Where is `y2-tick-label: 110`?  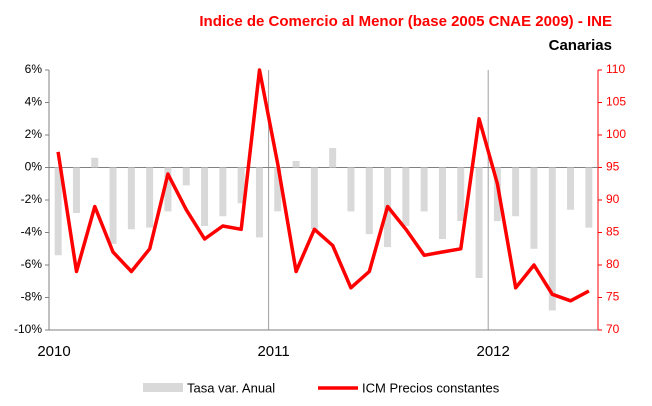 y2-tick-label: 110 is located at coordinates (615, 69).